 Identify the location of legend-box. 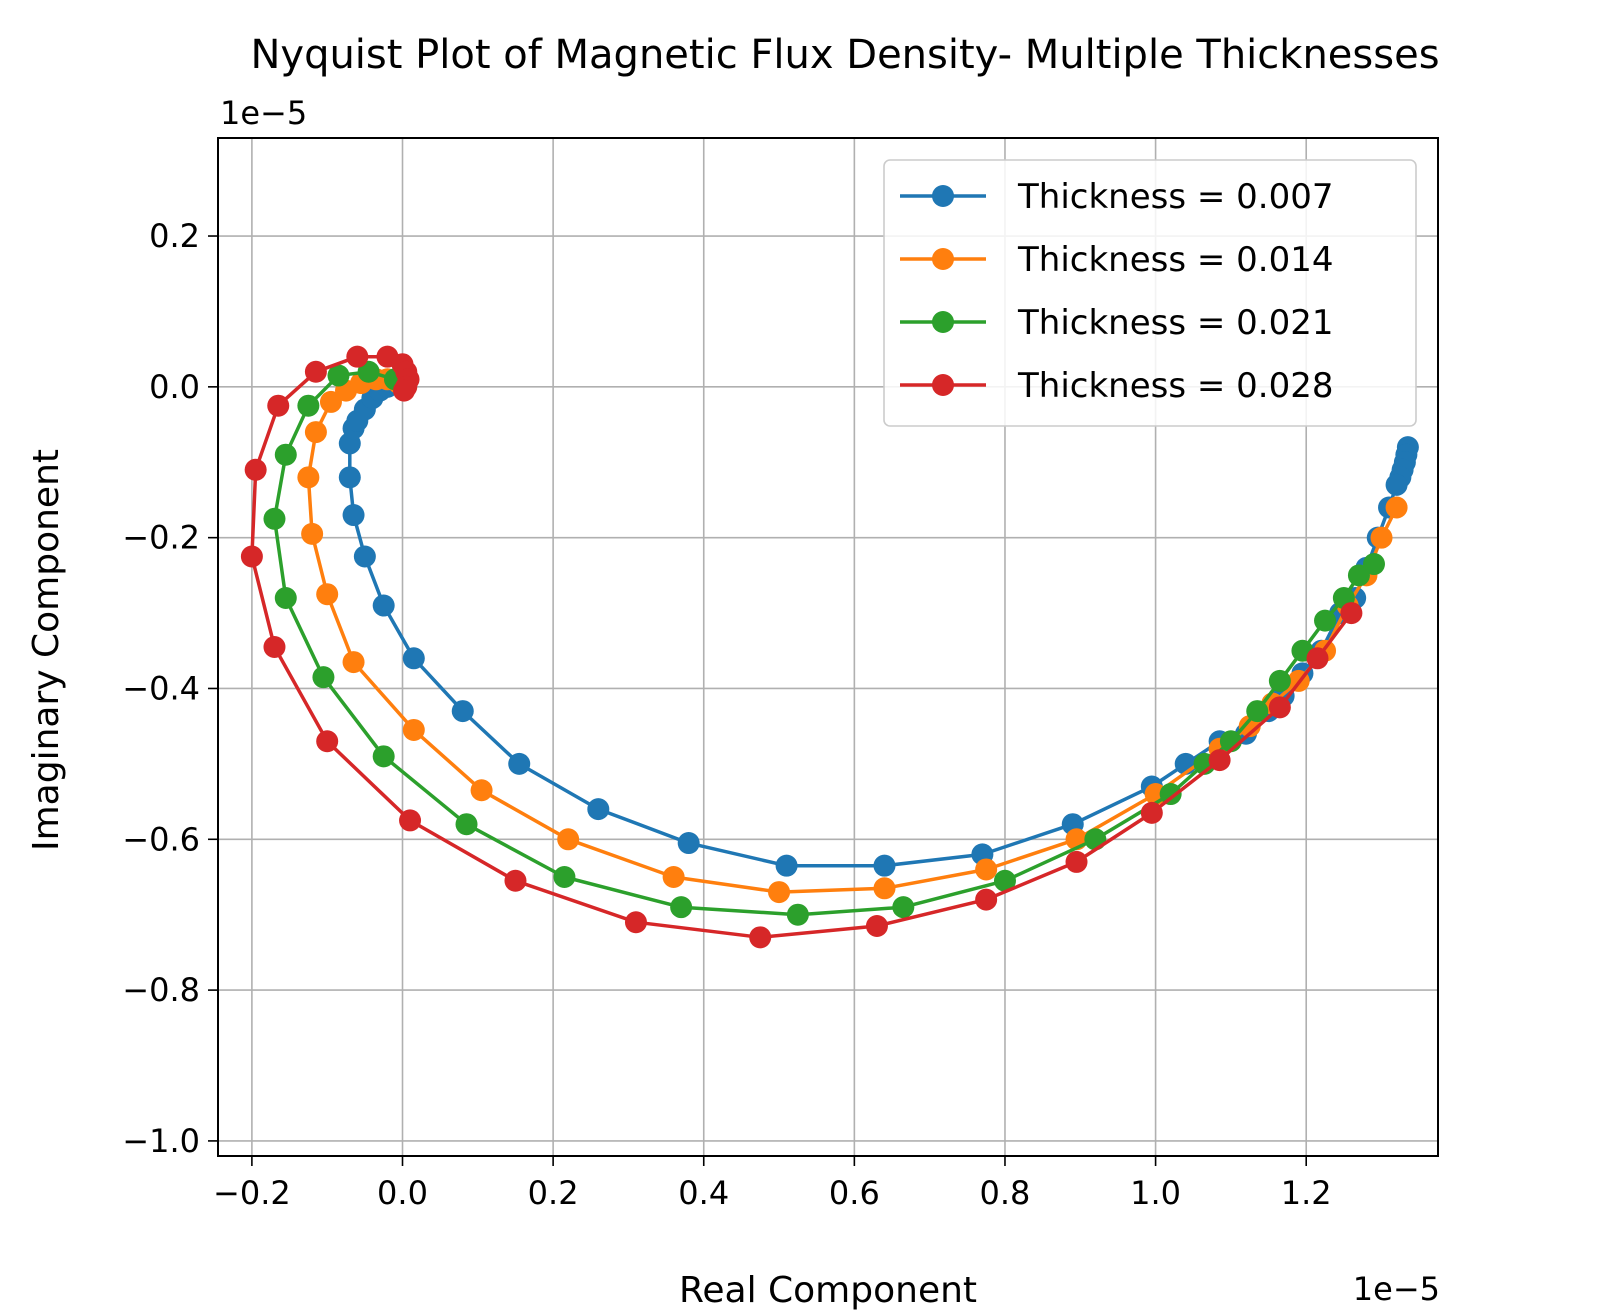
(1150, 293).